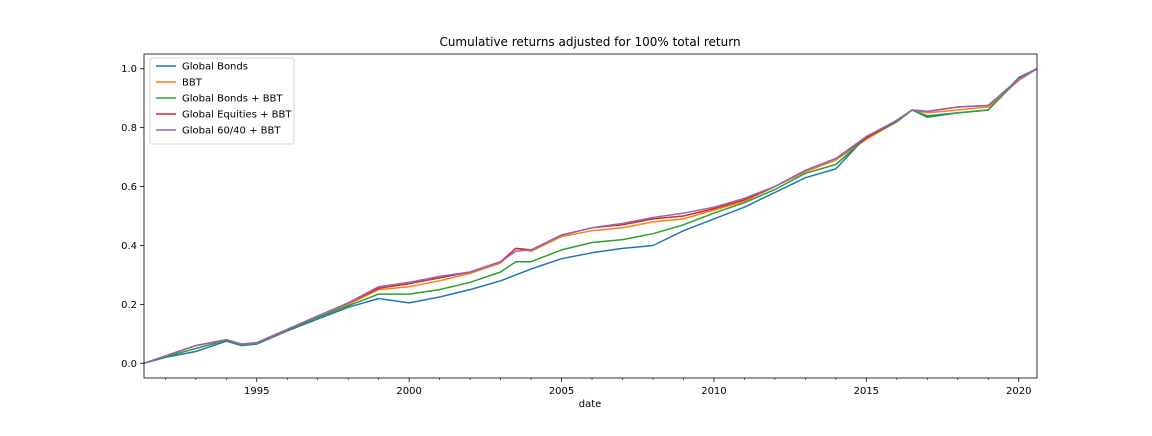 Image resolution: width=1152 pixels, height=436 pixels. I want to click on x-tick-label: 2005, so click(561, 391).